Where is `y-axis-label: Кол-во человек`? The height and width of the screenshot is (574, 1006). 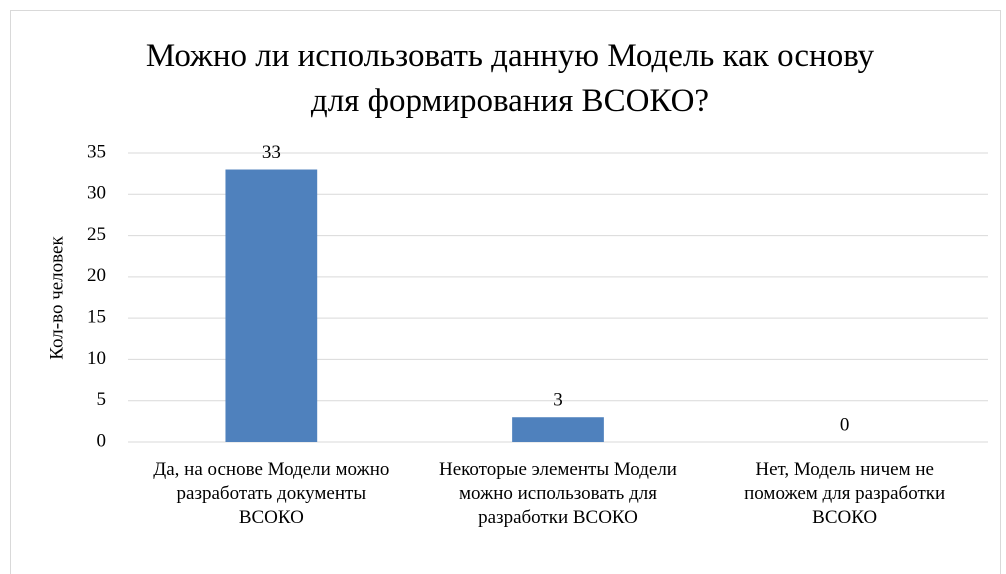
y-axis-label: Кол-во человек is located at coordinates (56, 298).